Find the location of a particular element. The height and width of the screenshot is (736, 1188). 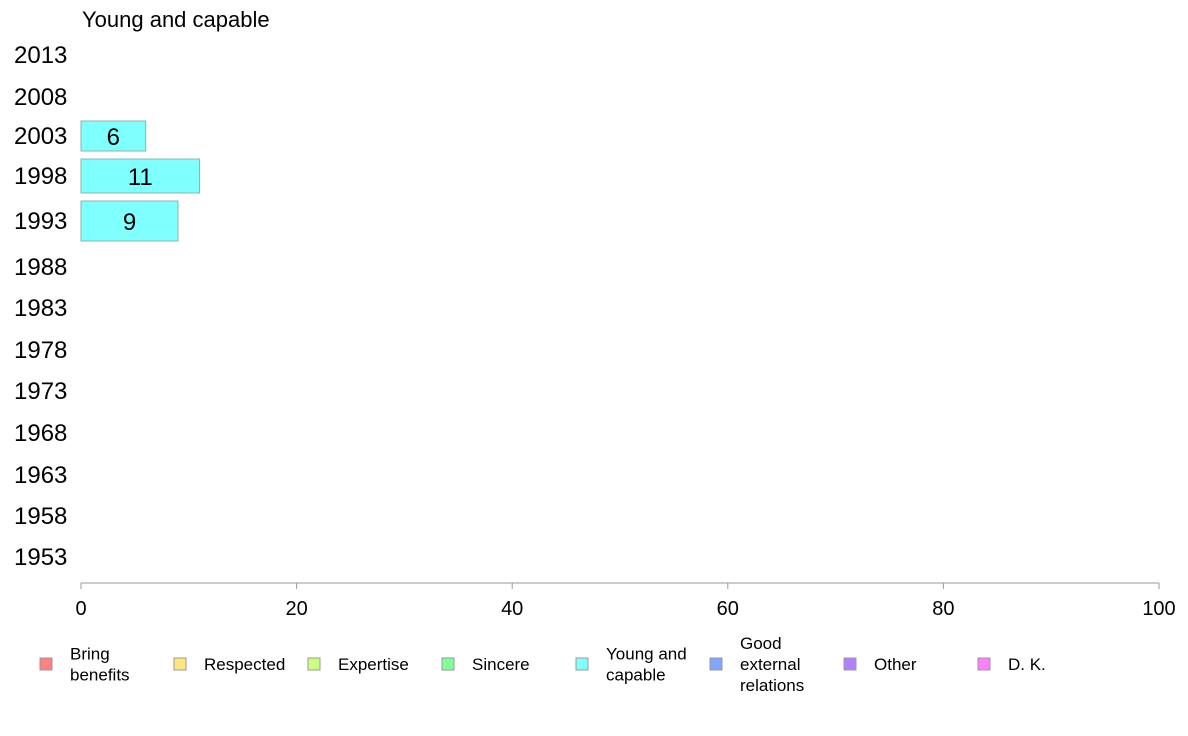

bars: 6 11 9 is located at coordinates (140, 181).